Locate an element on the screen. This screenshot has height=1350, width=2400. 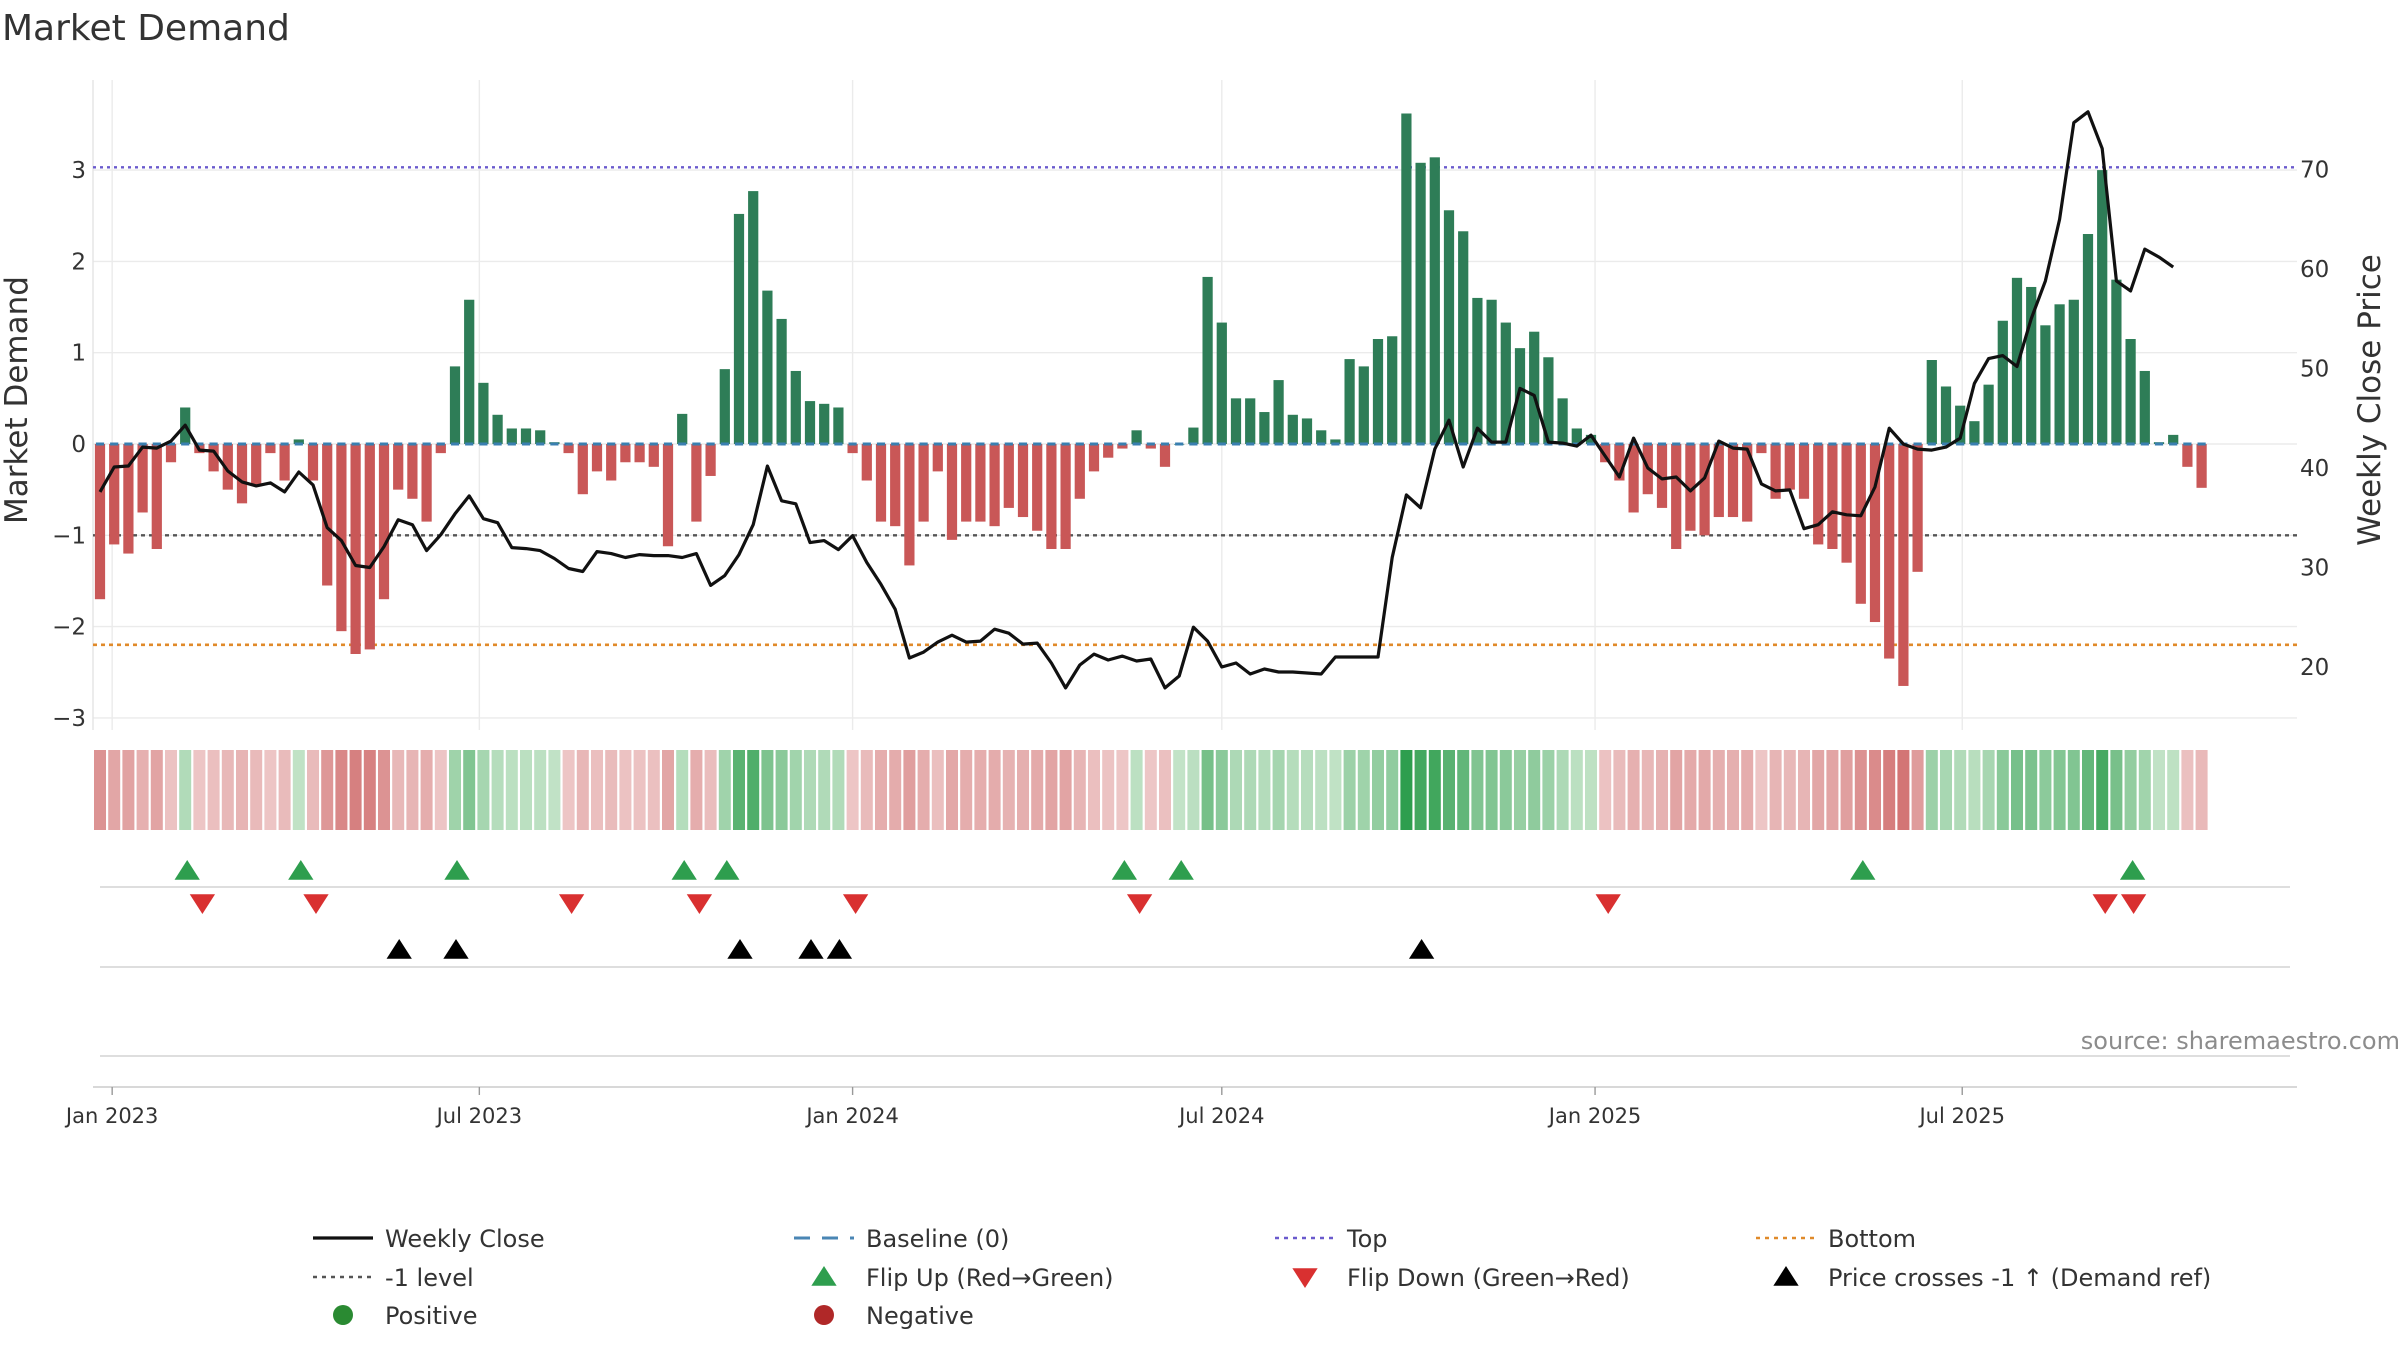
y2-tick-label: 20 is located at coordinates (2314, 668).